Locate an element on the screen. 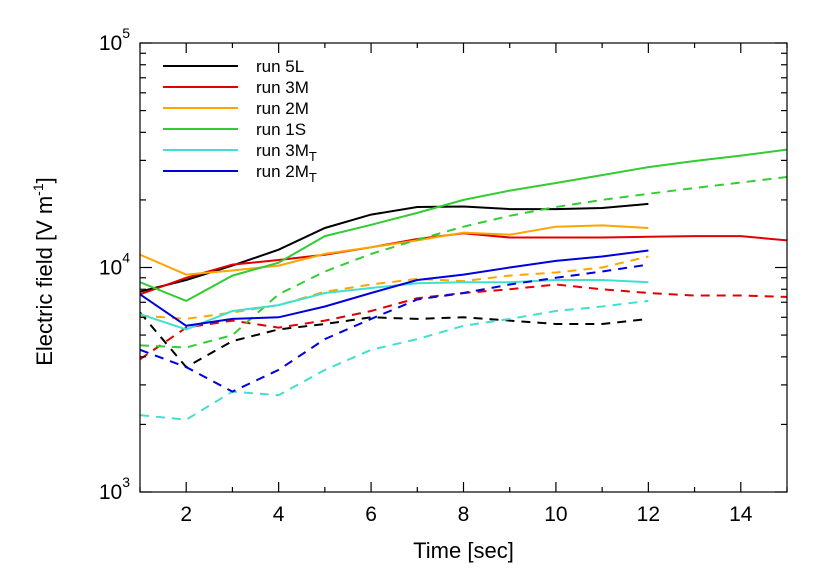 This screenshot has width=830, height=581. series-line-run-3m-dashed is located at coordinates (463, 322).